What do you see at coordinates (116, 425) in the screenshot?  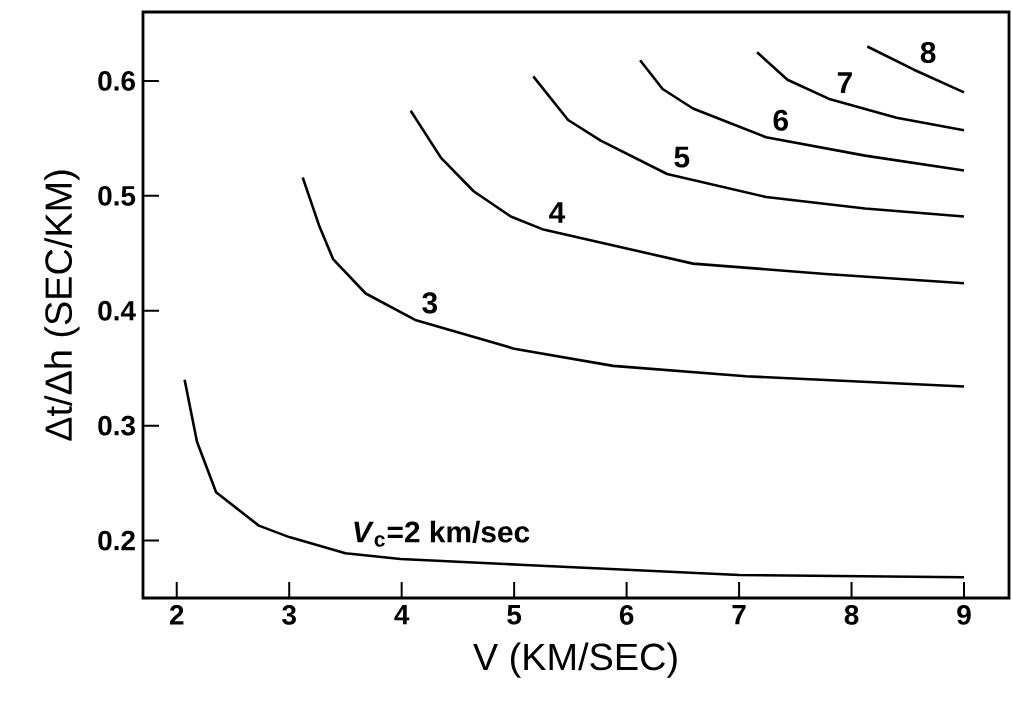 I see `y-tick-label: 0.3` at bounding box center [116, 425].